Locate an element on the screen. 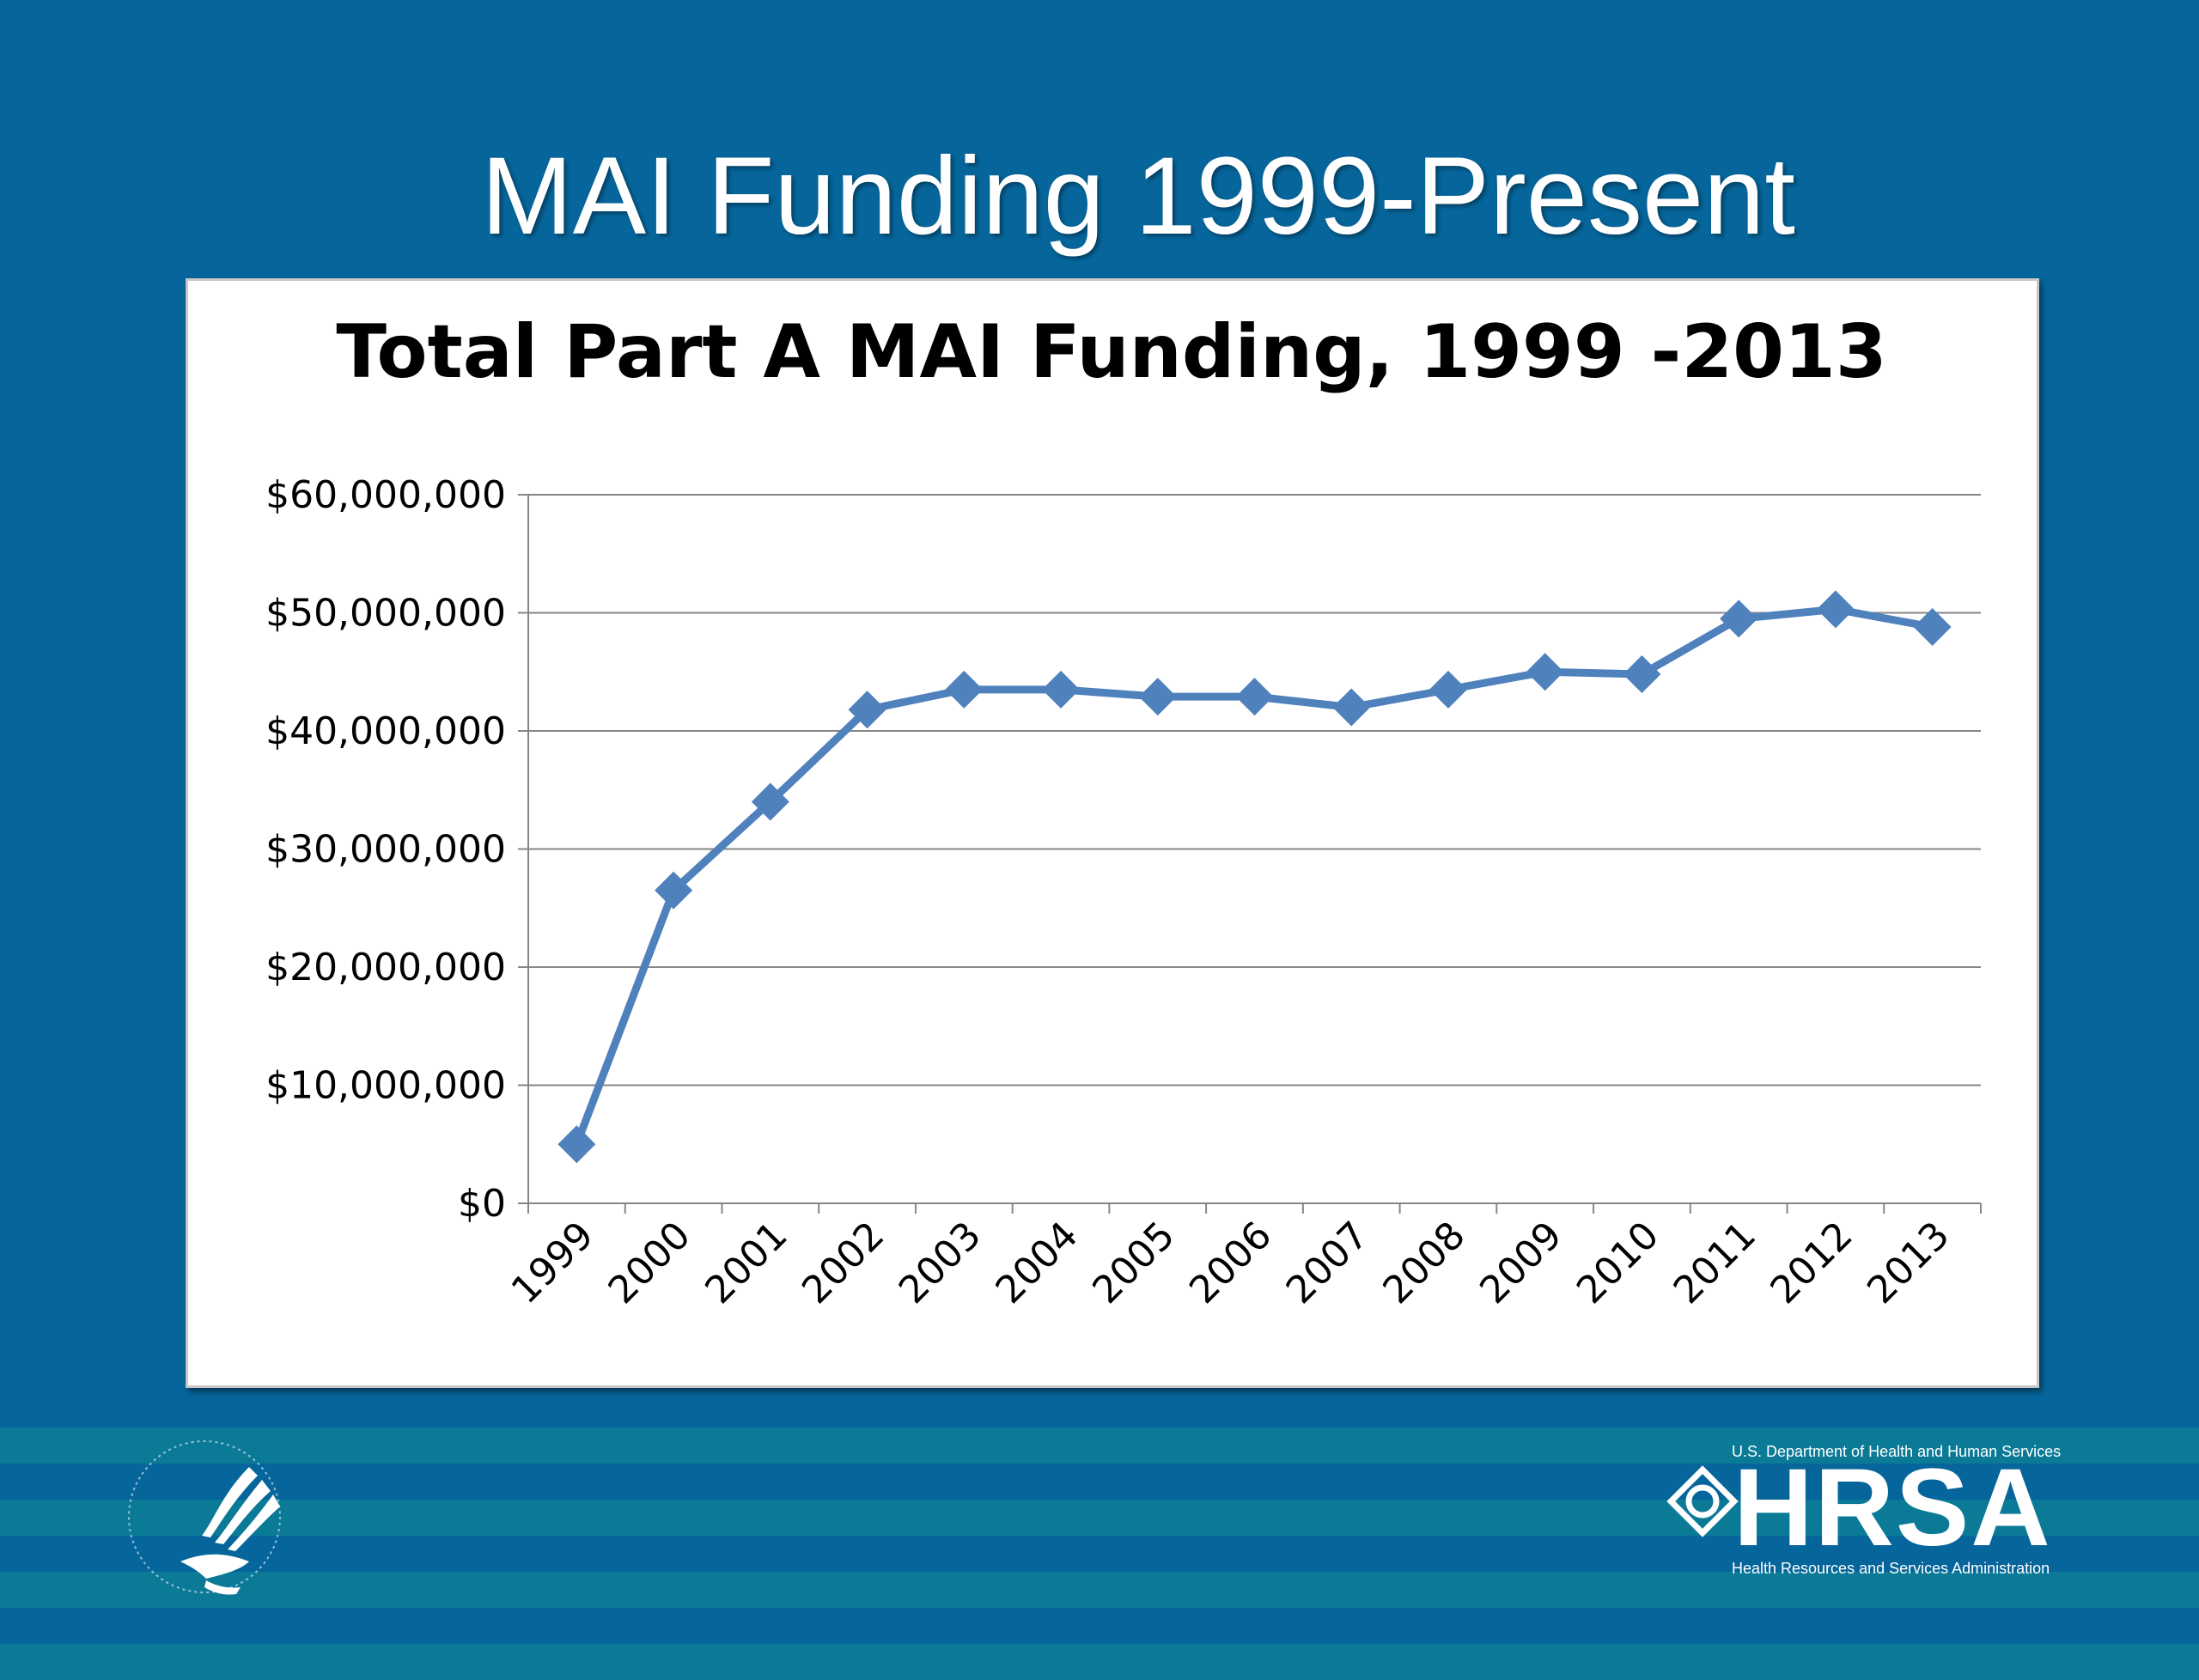 Image resolution: width=2199 pixels, height=1680 pixels. hrsa-knot-icon is located at coordinates (1703, 1501).